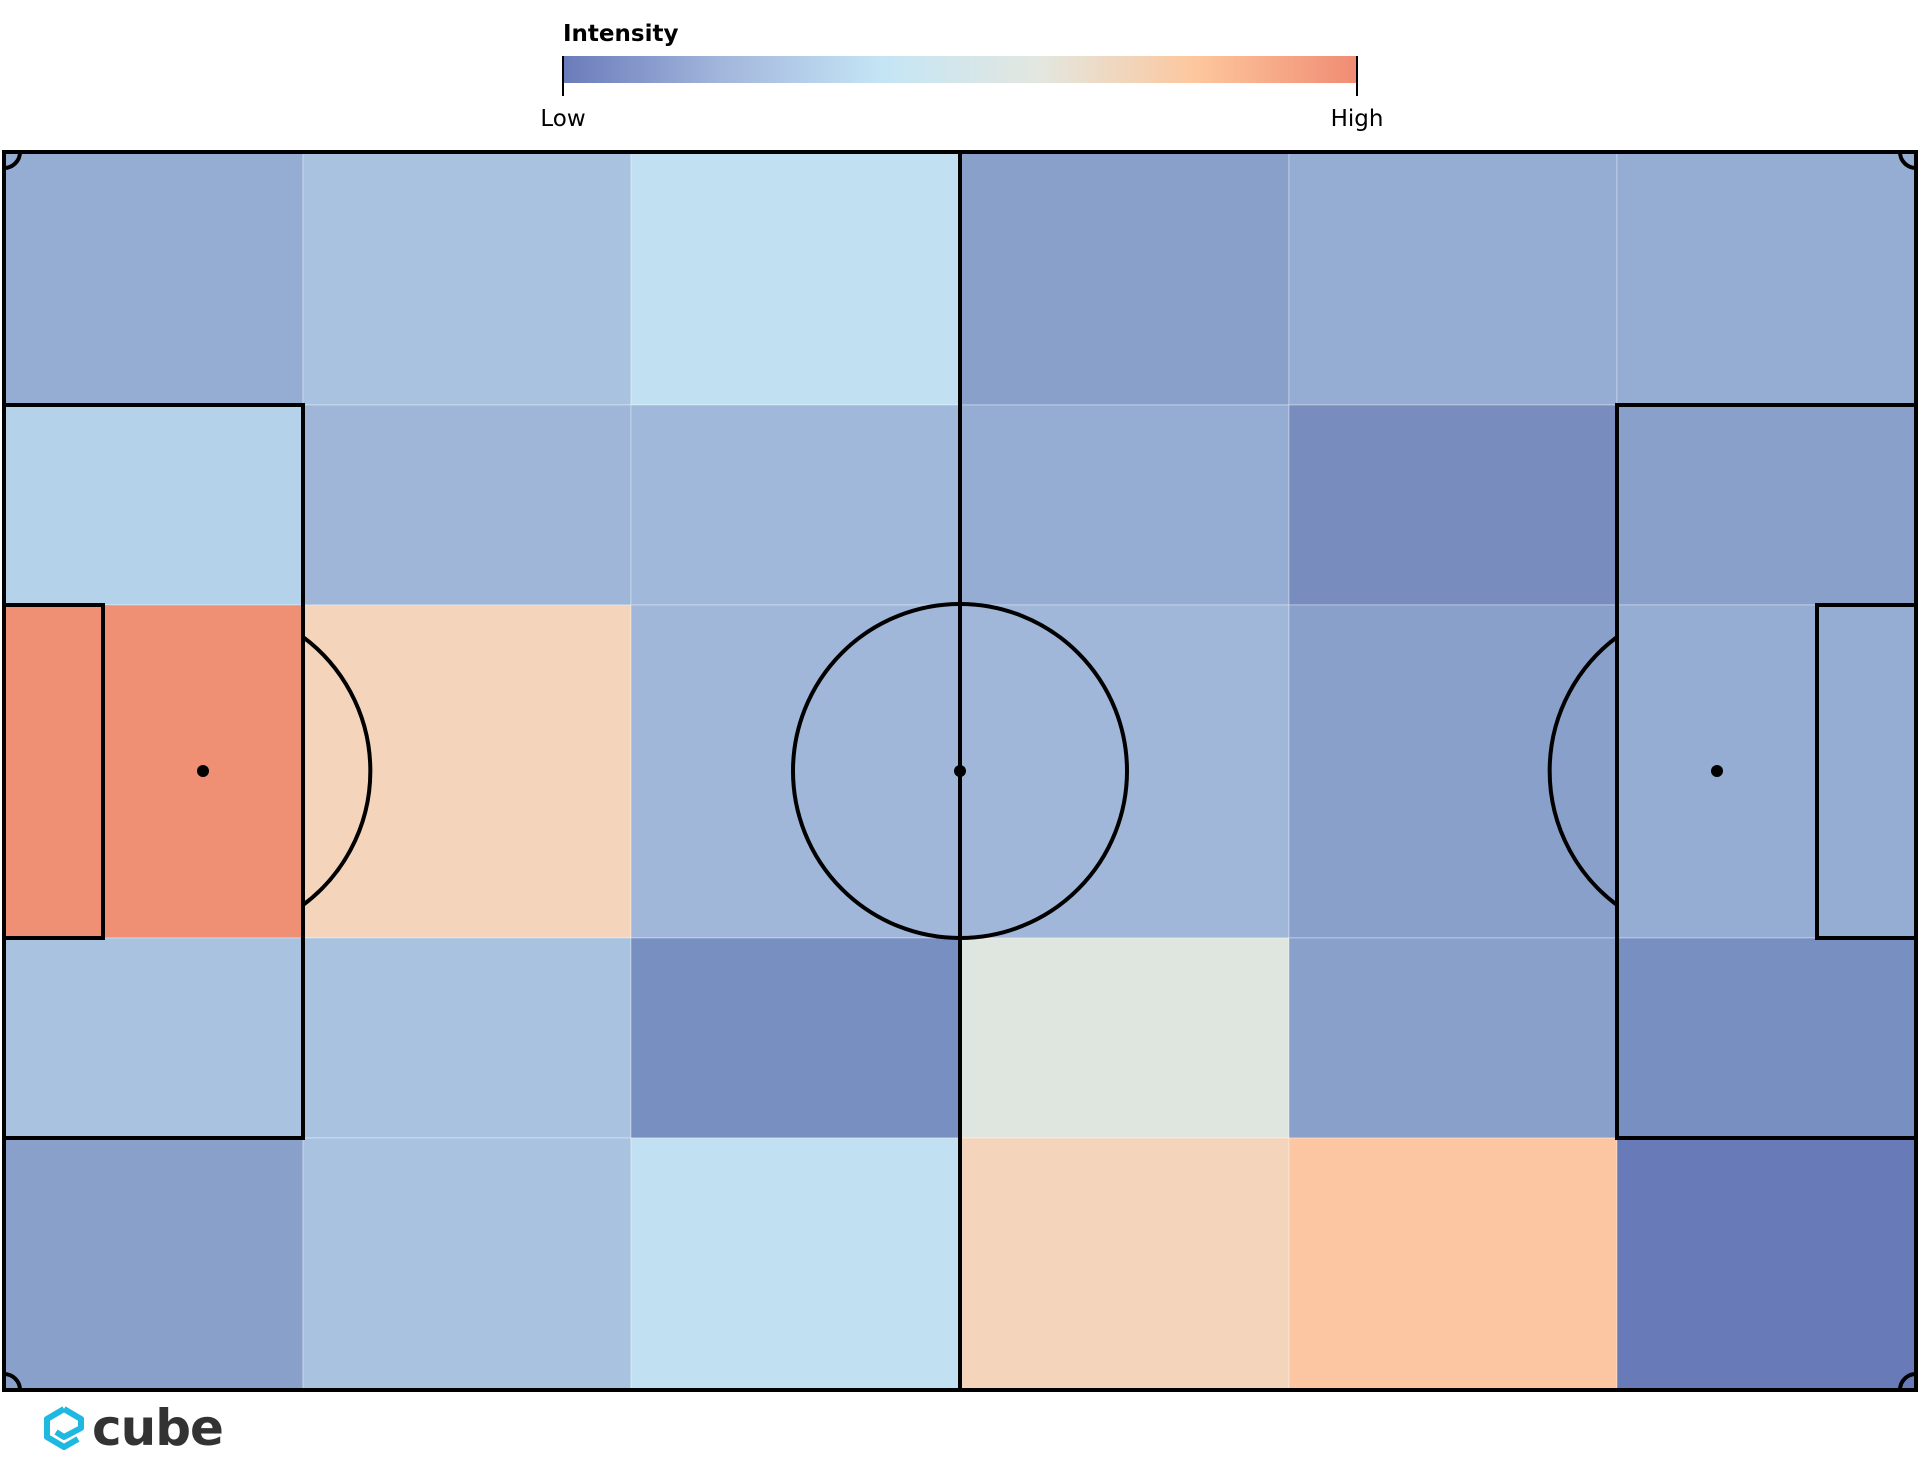 The image size is (1920, 1460). I want to click on colorbar-low-label: Low, so click(562, 119).